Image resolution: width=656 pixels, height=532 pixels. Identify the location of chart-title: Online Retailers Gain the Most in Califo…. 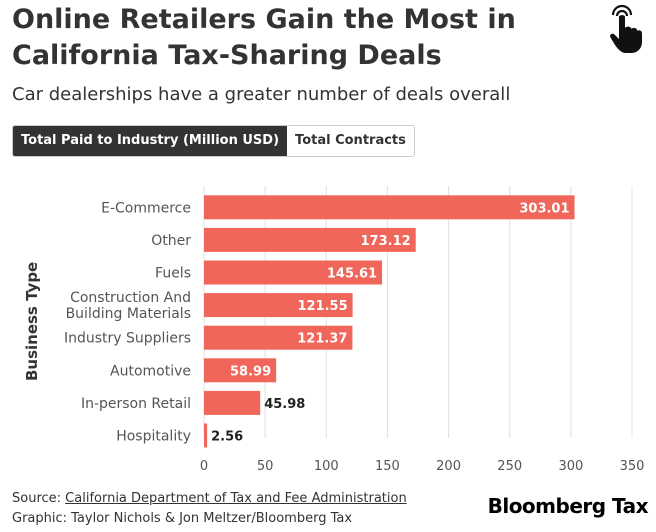
(264, 37).